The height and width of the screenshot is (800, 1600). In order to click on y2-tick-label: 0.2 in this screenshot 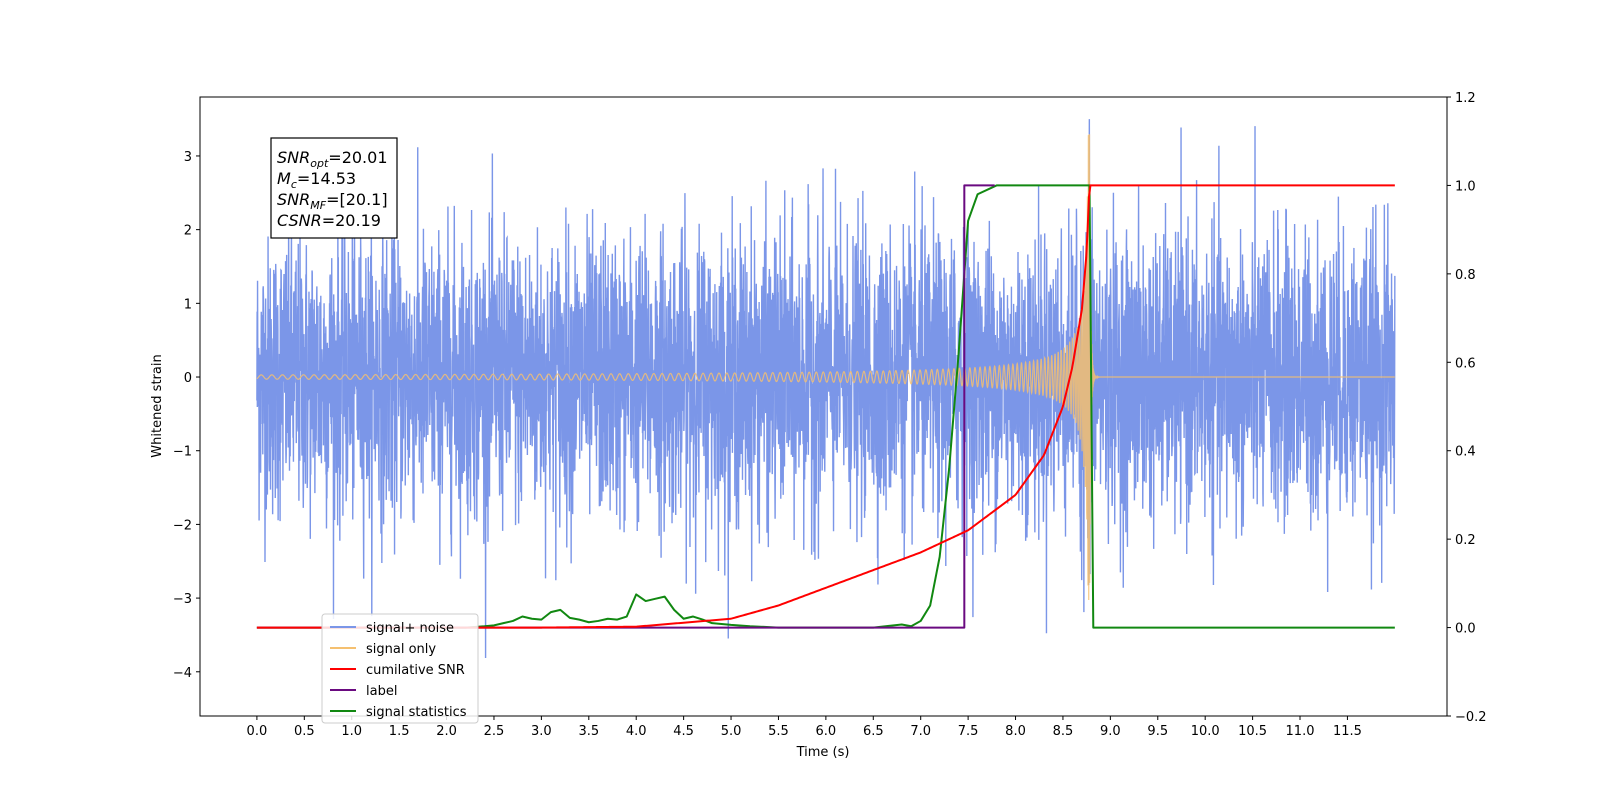, I will do `click(1465, 540)`.